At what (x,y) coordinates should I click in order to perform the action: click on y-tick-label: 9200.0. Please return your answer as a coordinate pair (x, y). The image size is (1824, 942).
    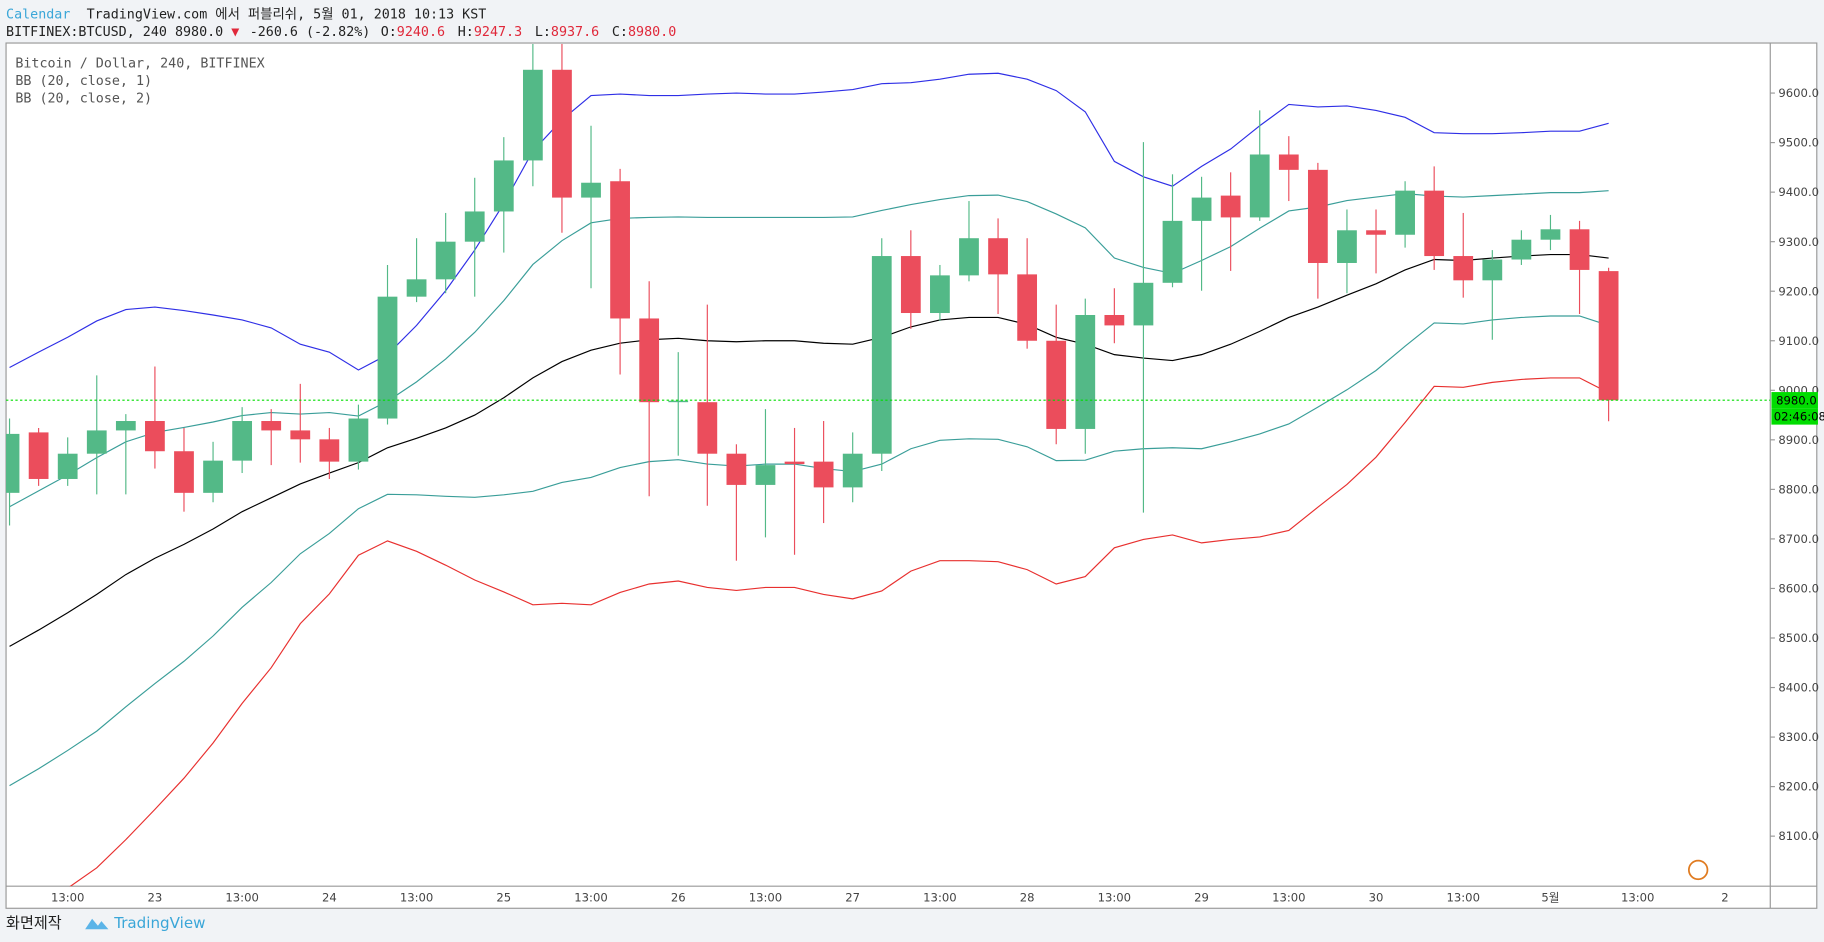
    Looking at the image, I should click on (1798, 291).